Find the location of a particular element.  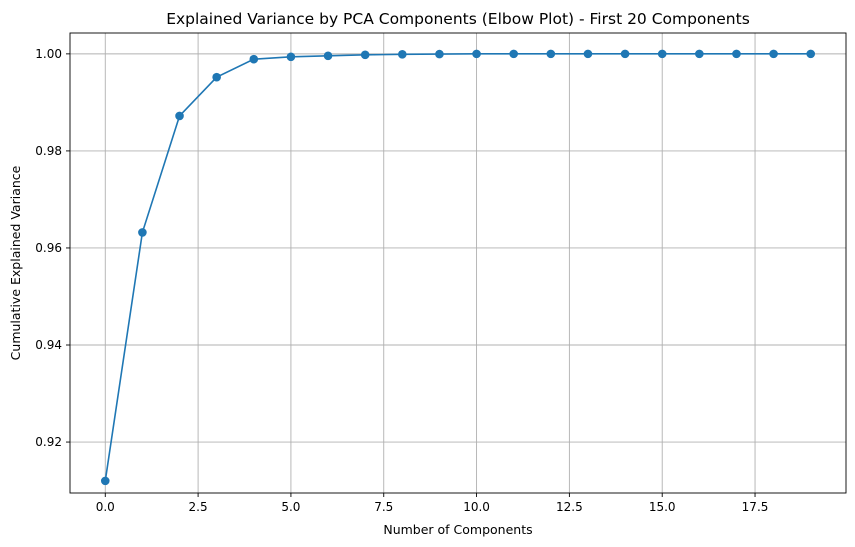

x-tick-label: 7.5 is located at coordinates (383, 507).